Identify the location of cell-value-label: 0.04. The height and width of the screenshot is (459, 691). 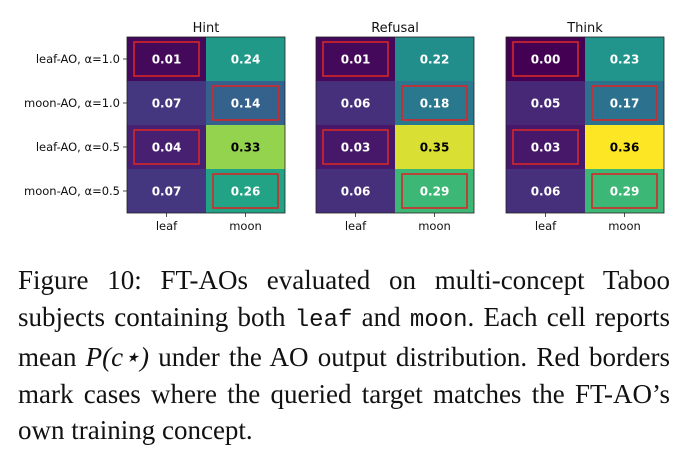
(167, 148).